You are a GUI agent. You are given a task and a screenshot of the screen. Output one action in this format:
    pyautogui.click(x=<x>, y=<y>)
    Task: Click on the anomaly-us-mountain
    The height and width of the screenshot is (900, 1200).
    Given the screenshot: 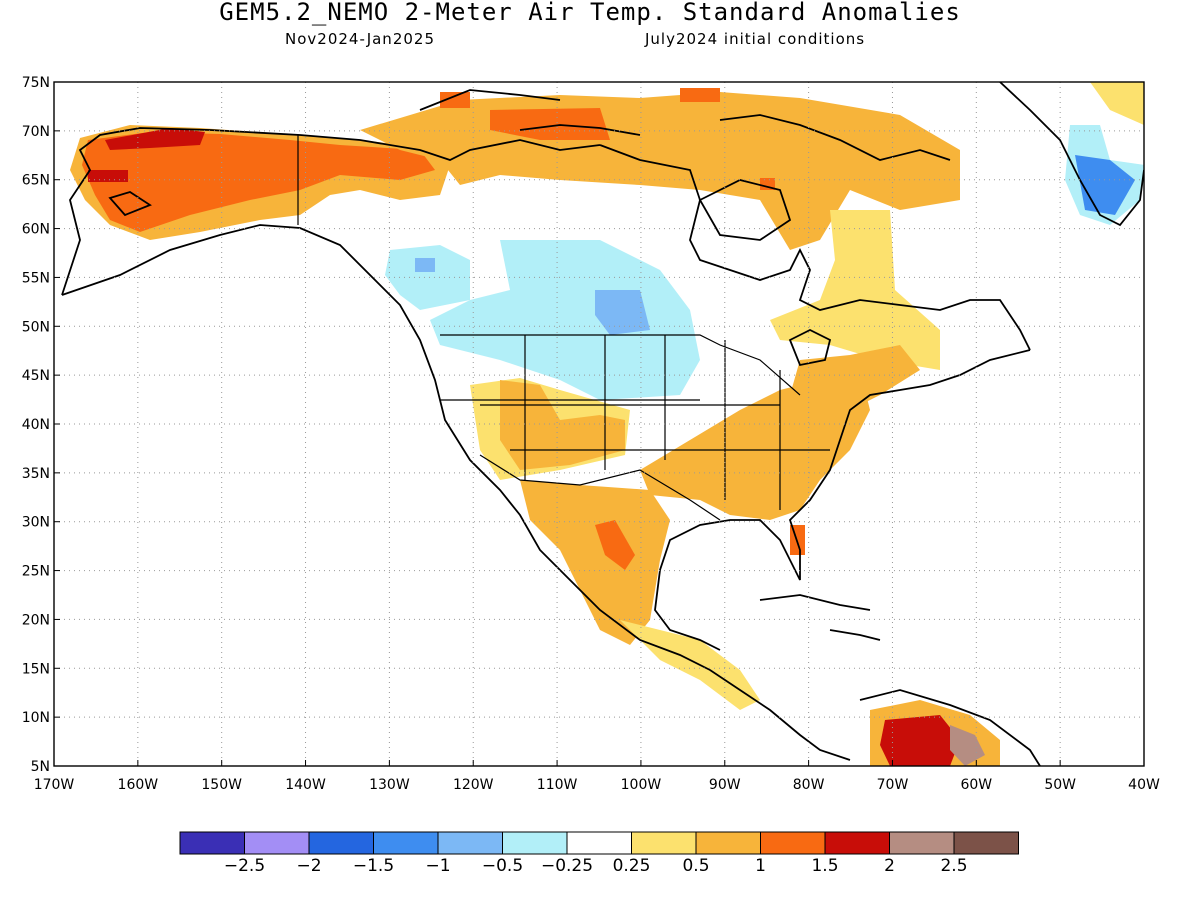 What is the action you would take?
    pyautogui.click(x=562, y=425)
    